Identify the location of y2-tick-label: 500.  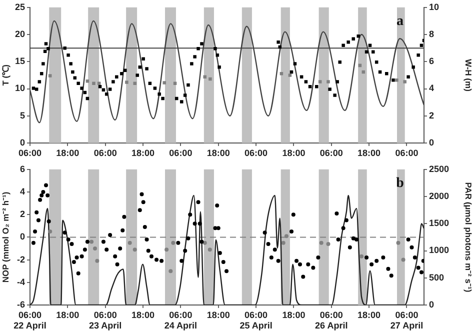
(436, 277).